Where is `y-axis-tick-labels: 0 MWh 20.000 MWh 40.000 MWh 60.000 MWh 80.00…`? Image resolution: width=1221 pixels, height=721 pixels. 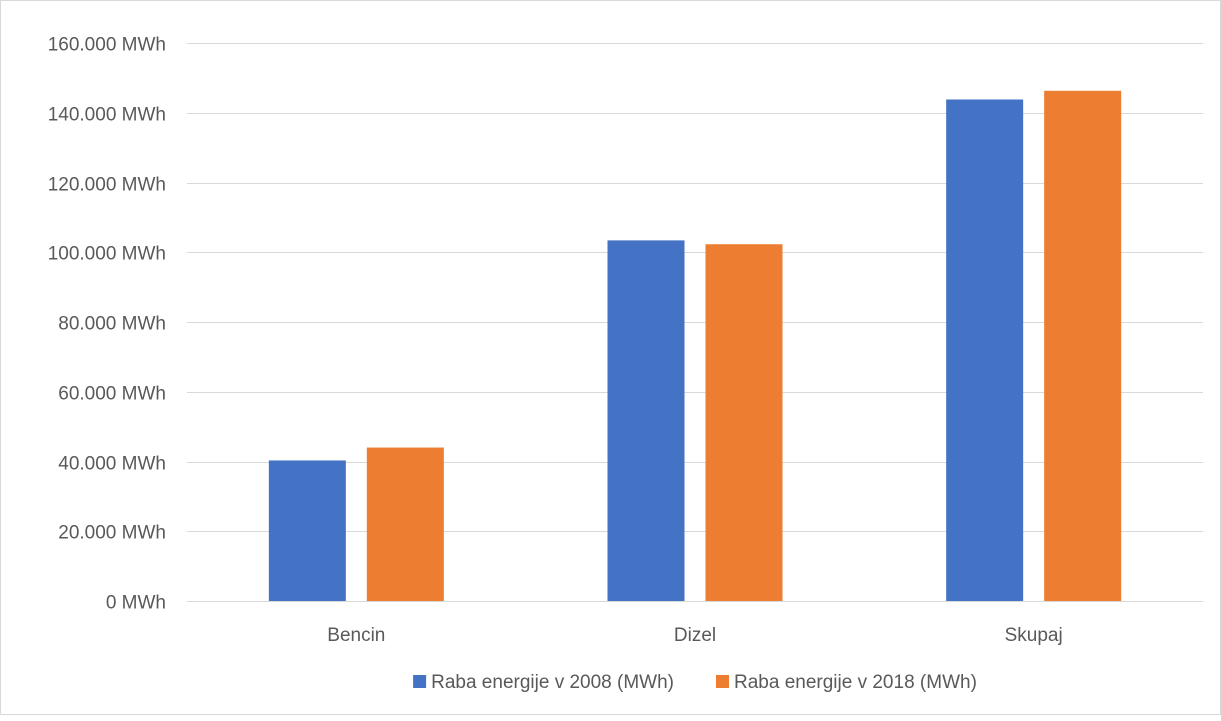 y-axis-tick-labels: 0 MWh 20.000 MWh 40.000 MWh 60.000 MWh 80.00… is located at coordinates (107, 324).